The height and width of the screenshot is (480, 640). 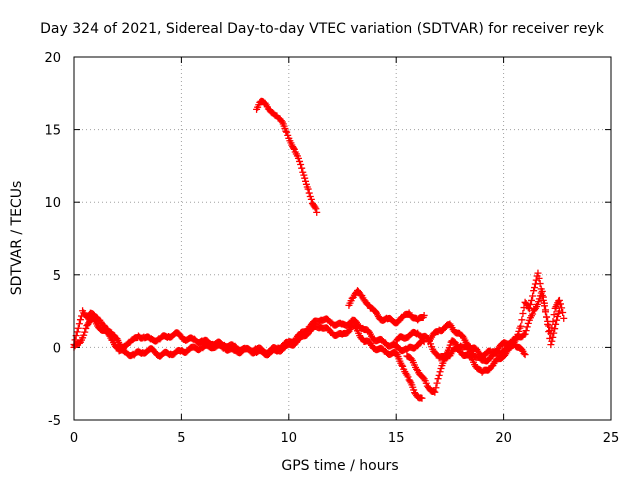 What do you see at coordinates (289, 438) in the screenshot?
I see `x-tick-label: 10` at bounding box center [289, 438].